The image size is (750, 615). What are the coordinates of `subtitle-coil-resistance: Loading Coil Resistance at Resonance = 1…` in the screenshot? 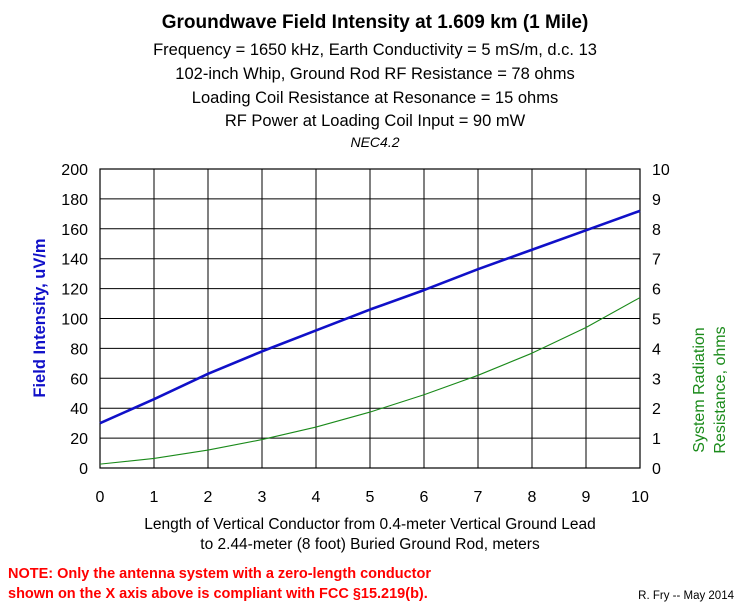 It's located at (375, 98).